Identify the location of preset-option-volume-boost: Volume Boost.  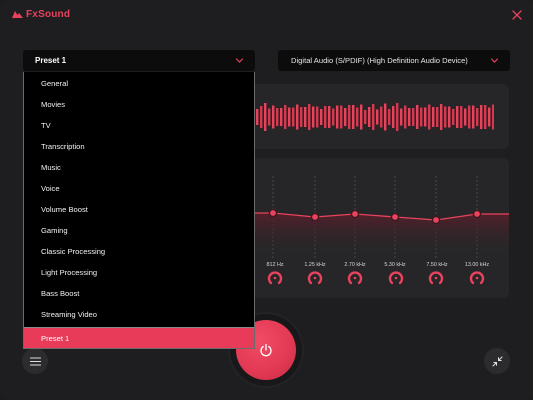
(64, 209).